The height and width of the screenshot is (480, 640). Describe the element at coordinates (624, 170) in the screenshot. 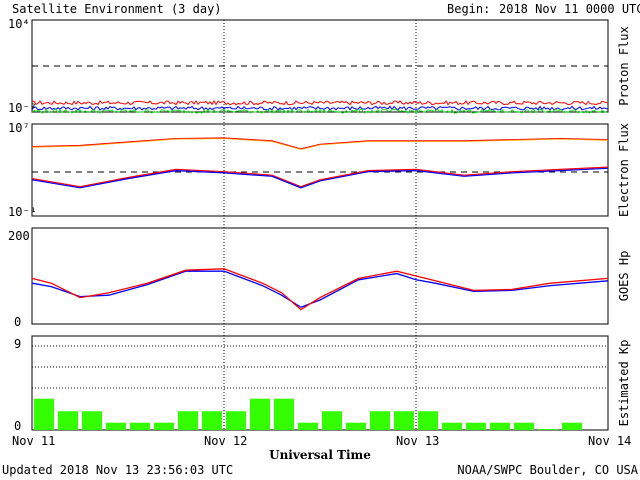

I see `electron-ylabel: Electron Flux` at that location.